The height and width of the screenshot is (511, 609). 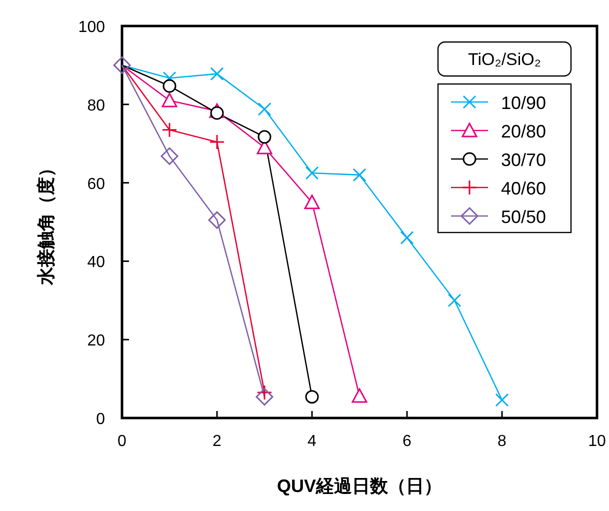 What do you see at coordinates (96, 184) in the screenshot?
I see `ytick: 60` at bounding box center [96, 184].